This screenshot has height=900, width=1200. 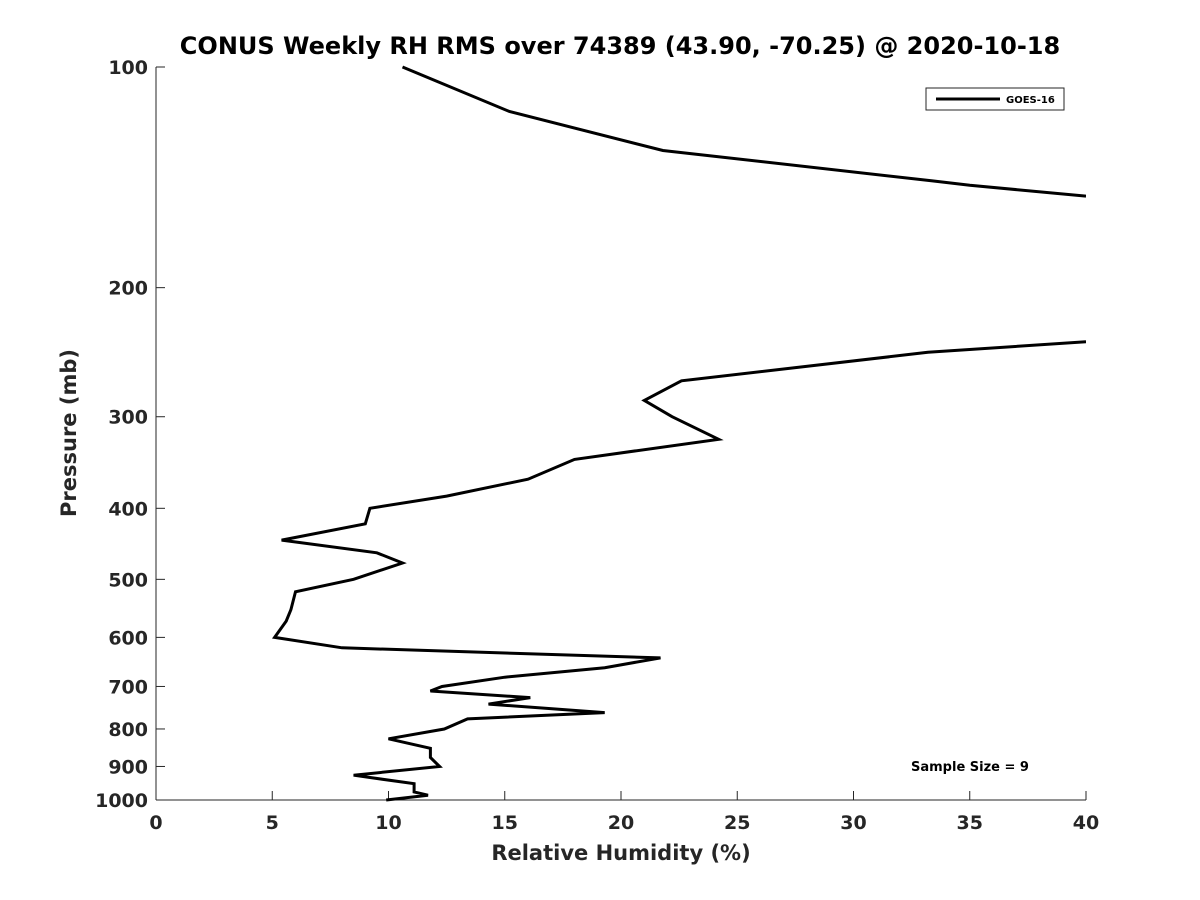 I want to click on y-tick-label: 900, so click(x=128, y=767).